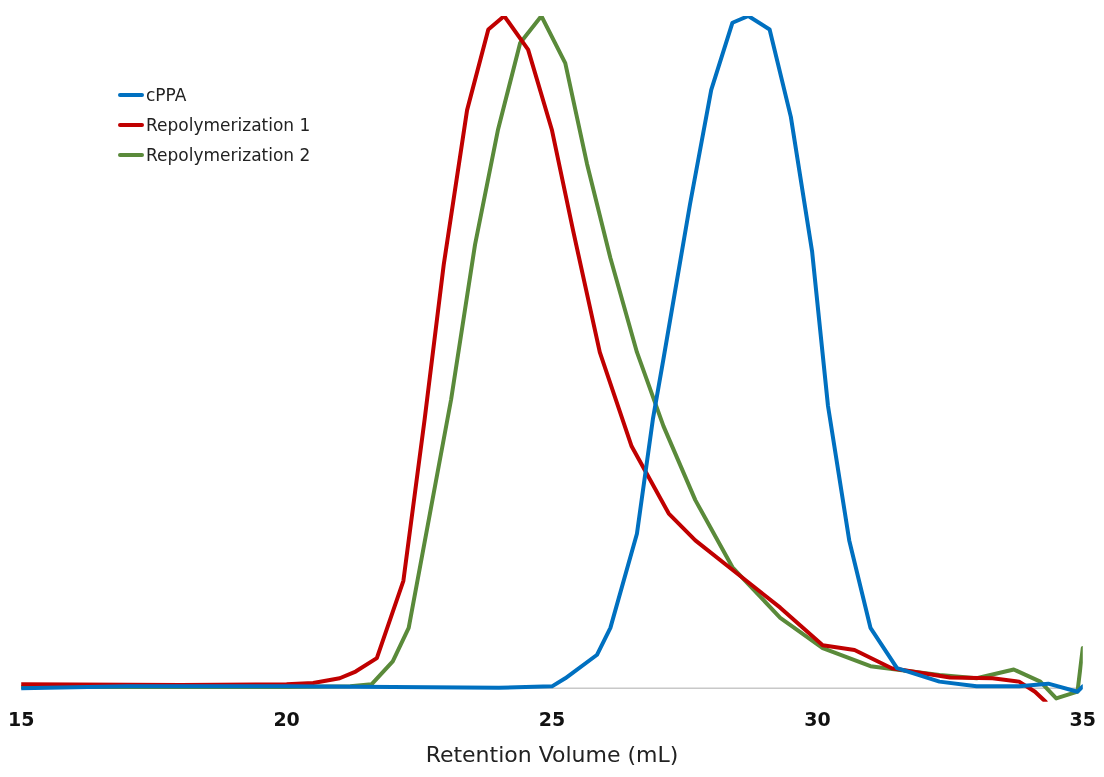 This screenshot has height=777, width=1104. What do you see at coordinates (228, 125) in the screenshot?
I see `legend-label: Repolymerization 1` at bounding box center [228, 125].